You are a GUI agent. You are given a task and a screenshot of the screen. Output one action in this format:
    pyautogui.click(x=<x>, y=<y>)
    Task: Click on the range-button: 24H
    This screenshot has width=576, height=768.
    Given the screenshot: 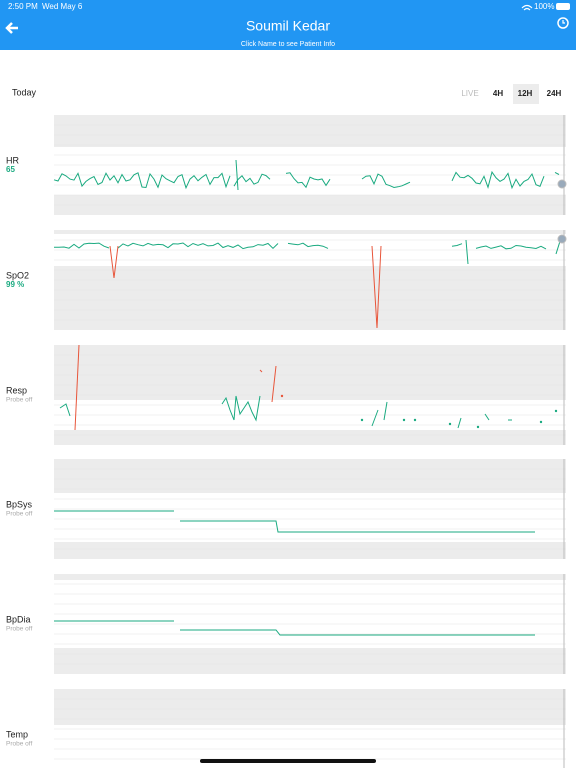 What is the action you would take?
    pyautogui.click(x=554, y=93)
    